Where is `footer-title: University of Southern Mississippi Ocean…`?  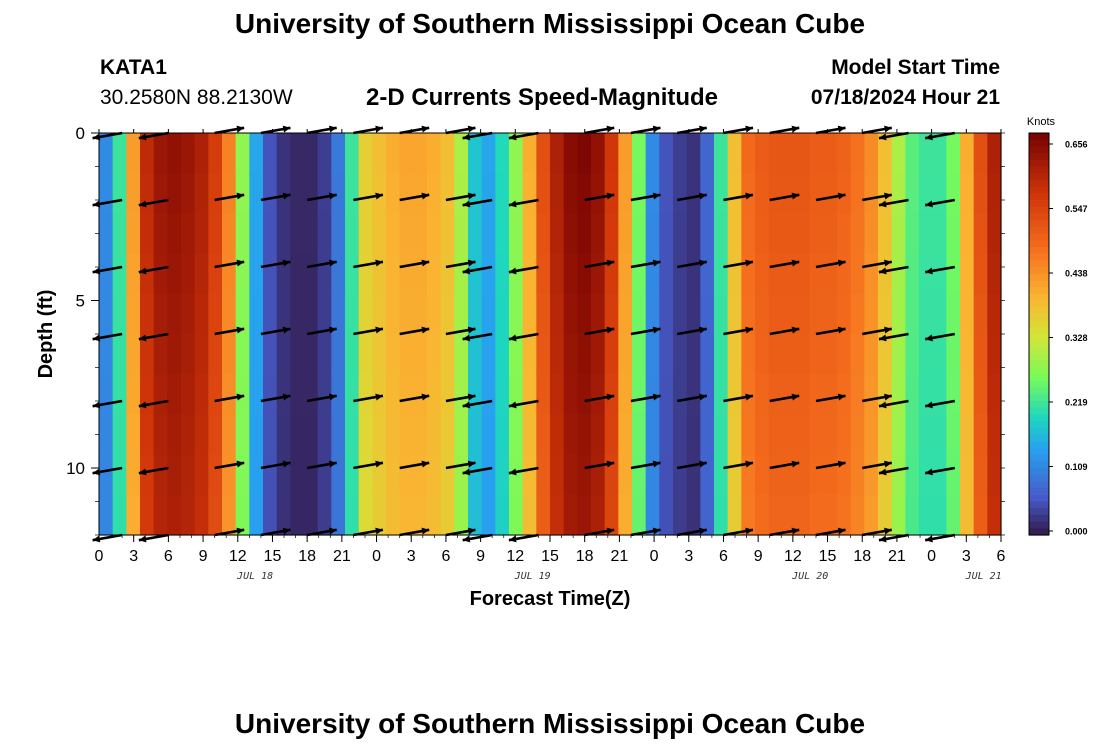 footer-title: University of Southern Mississippi Ocean… is located at coordinates (550, 723).